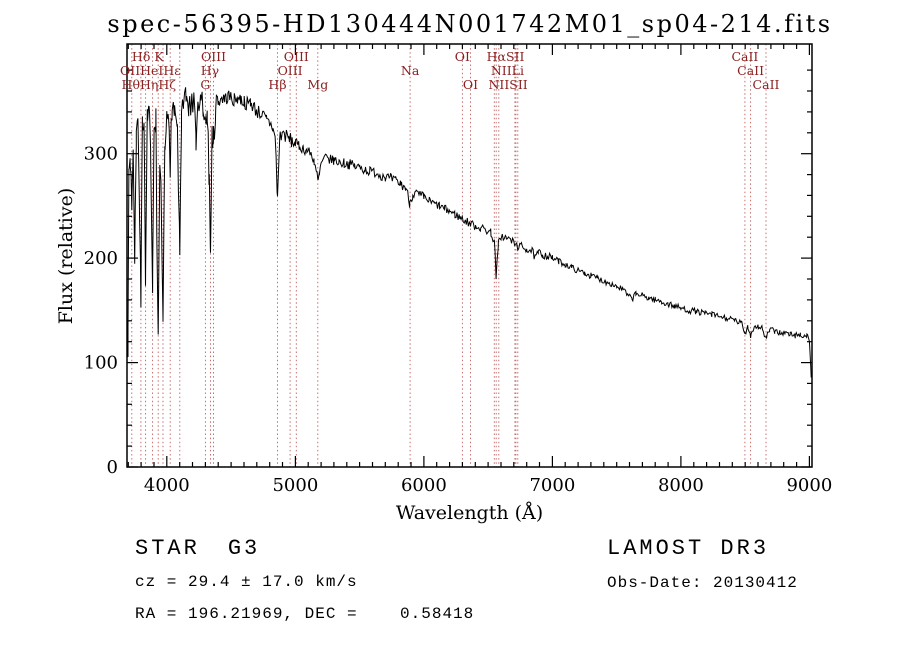 This screenshot has width=900, height=649. Describe the element at coordinates (210, 70) in the screenshot. I see `svg-text: Hγ` at that location.